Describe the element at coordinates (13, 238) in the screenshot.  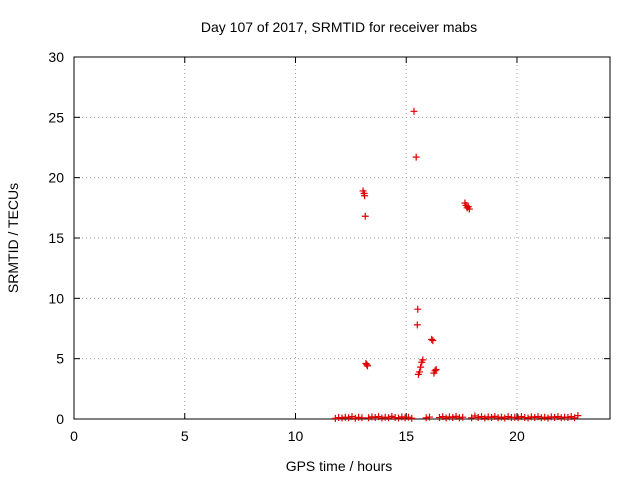
I see `y-axis-label: SRMTID / TECUs` at that location.